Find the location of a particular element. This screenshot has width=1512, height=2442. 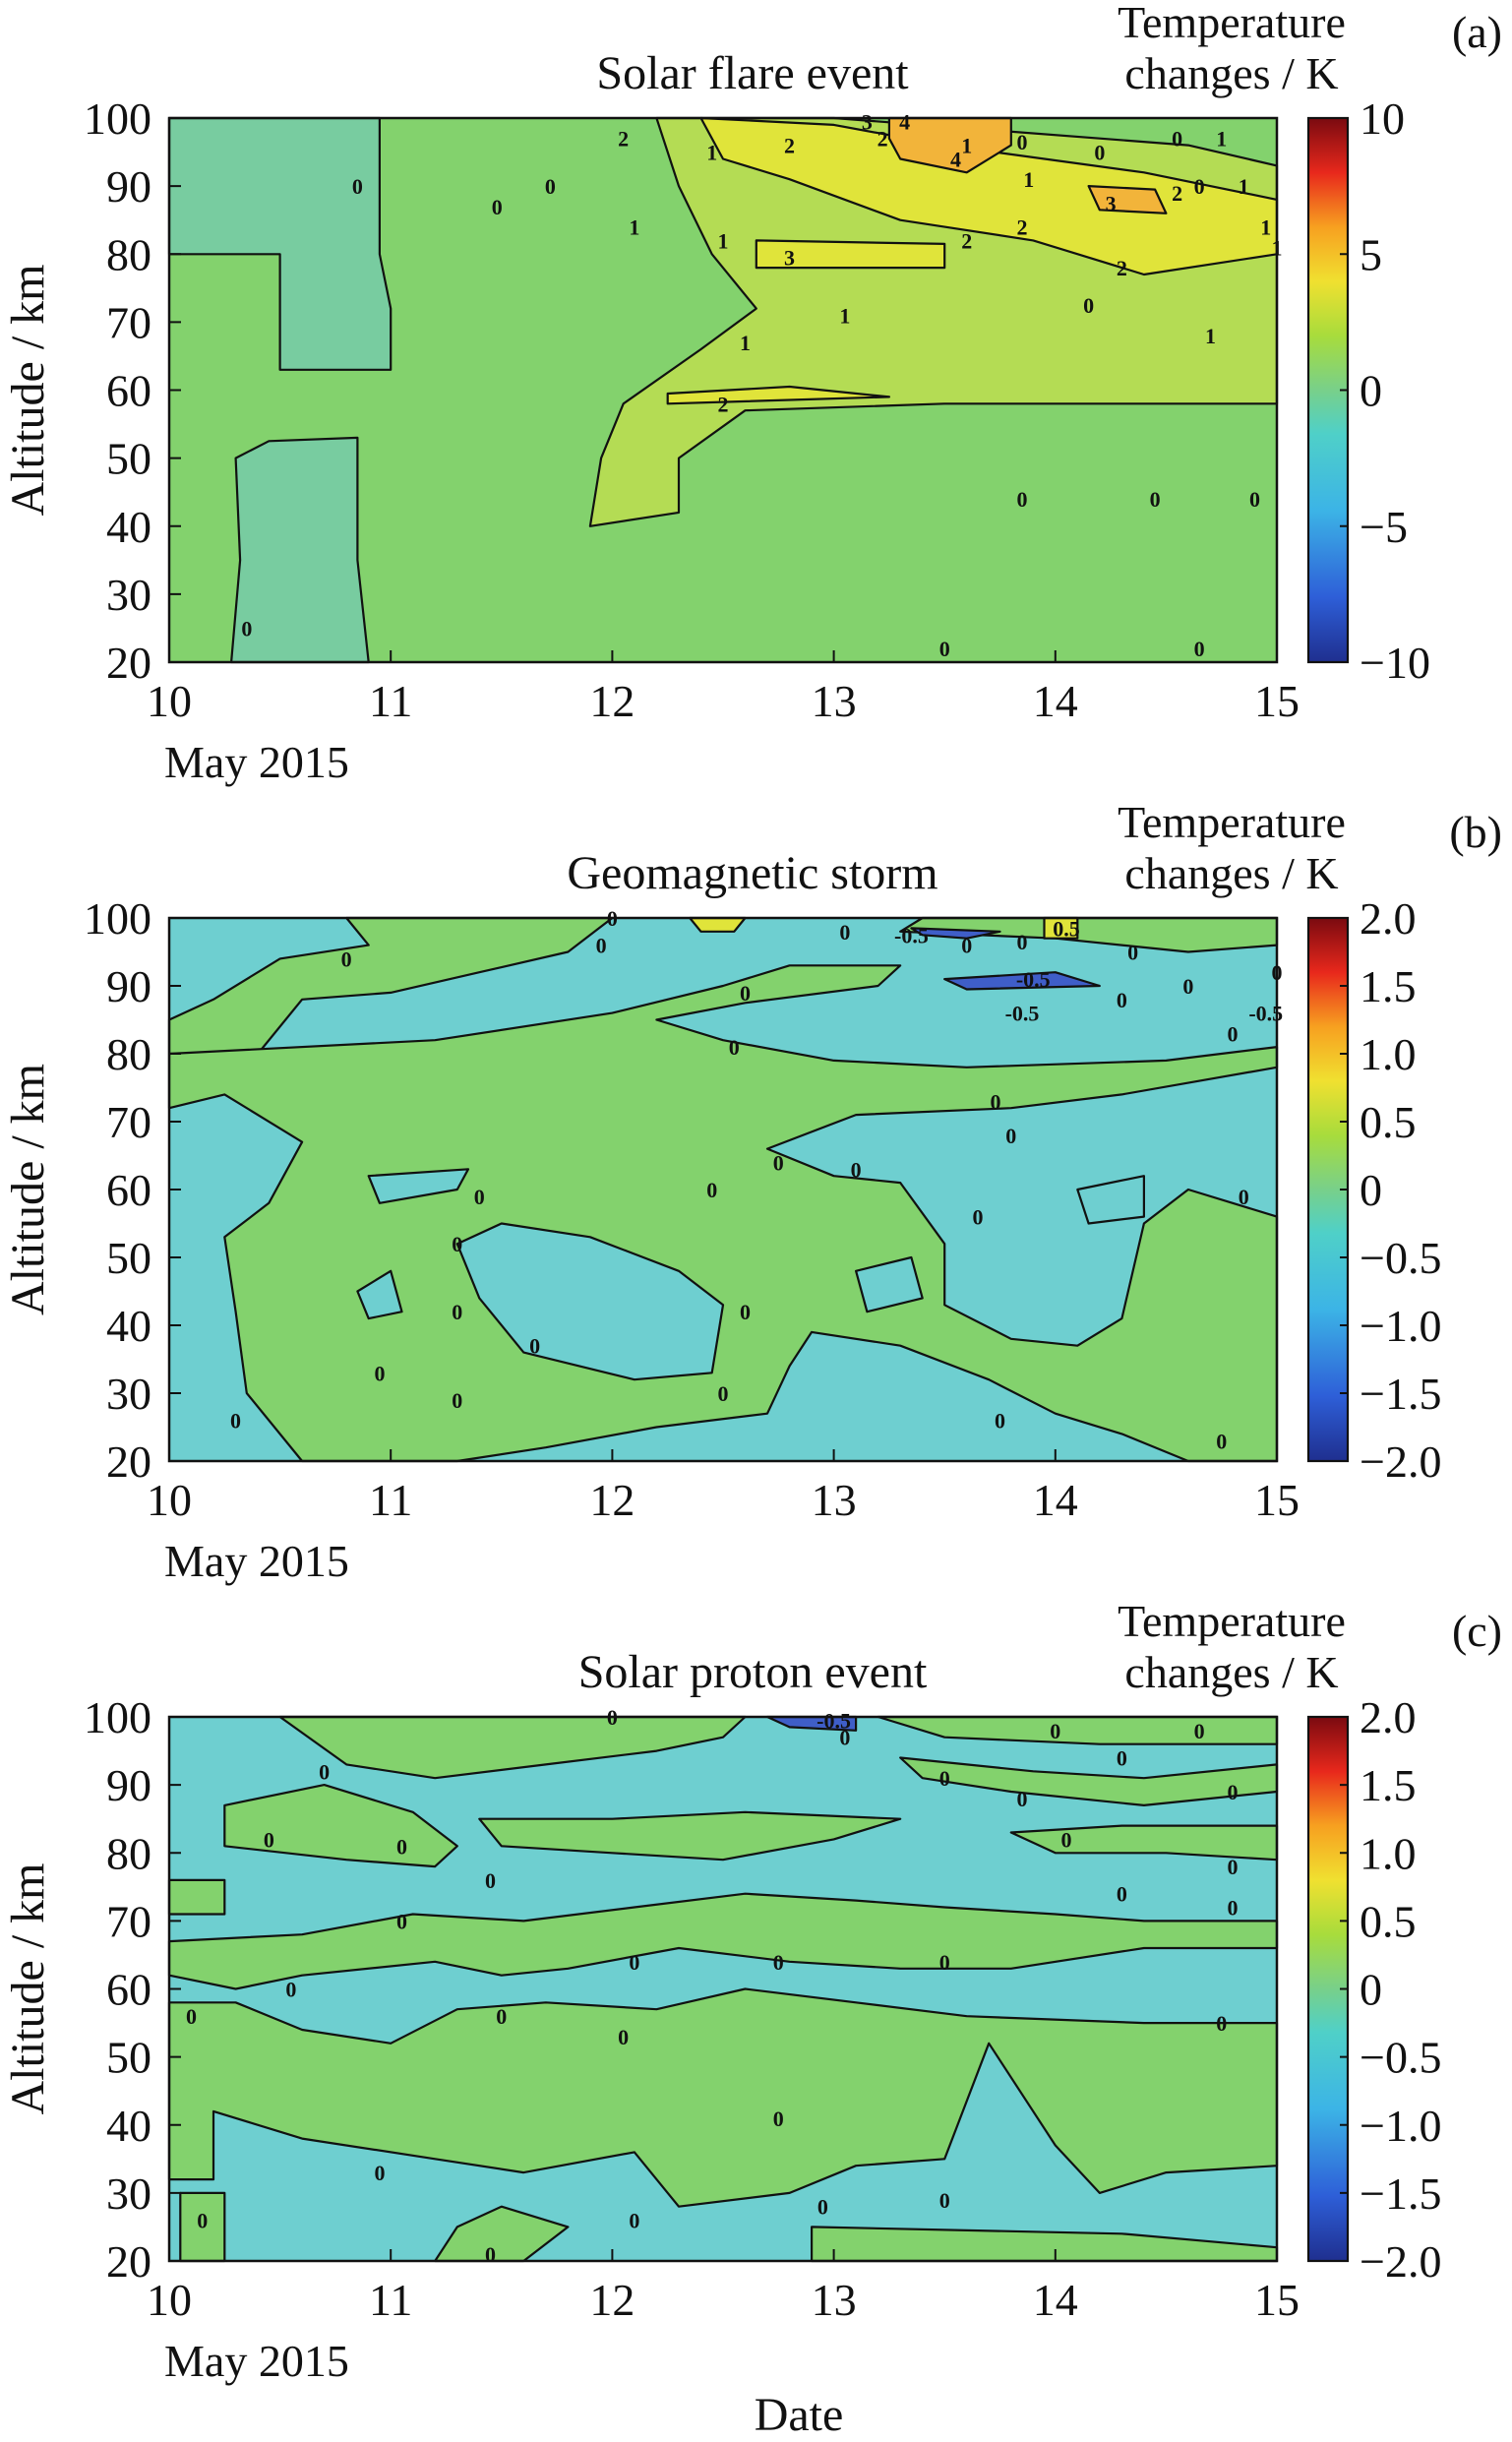

colorbar-tick-label: 1.0 is located at coordinates (1389, 1853).